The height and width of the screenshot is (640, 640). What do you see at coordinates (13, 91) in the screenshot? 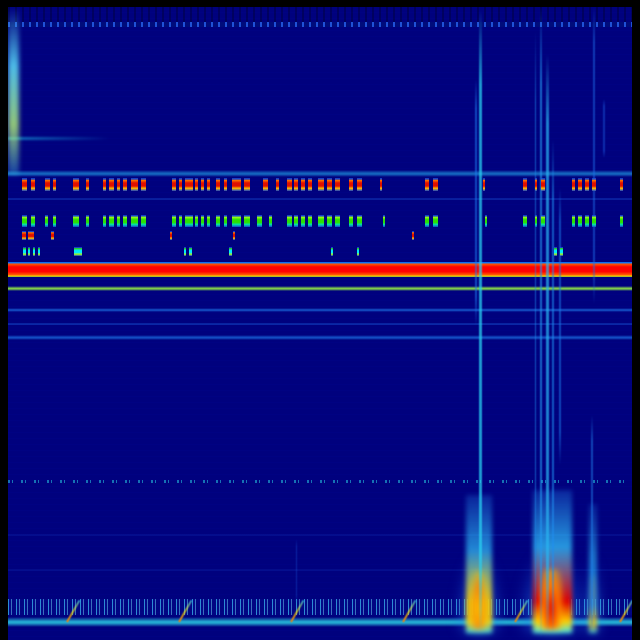
I see `transient-a-glow` at bounding box center [13, 91].